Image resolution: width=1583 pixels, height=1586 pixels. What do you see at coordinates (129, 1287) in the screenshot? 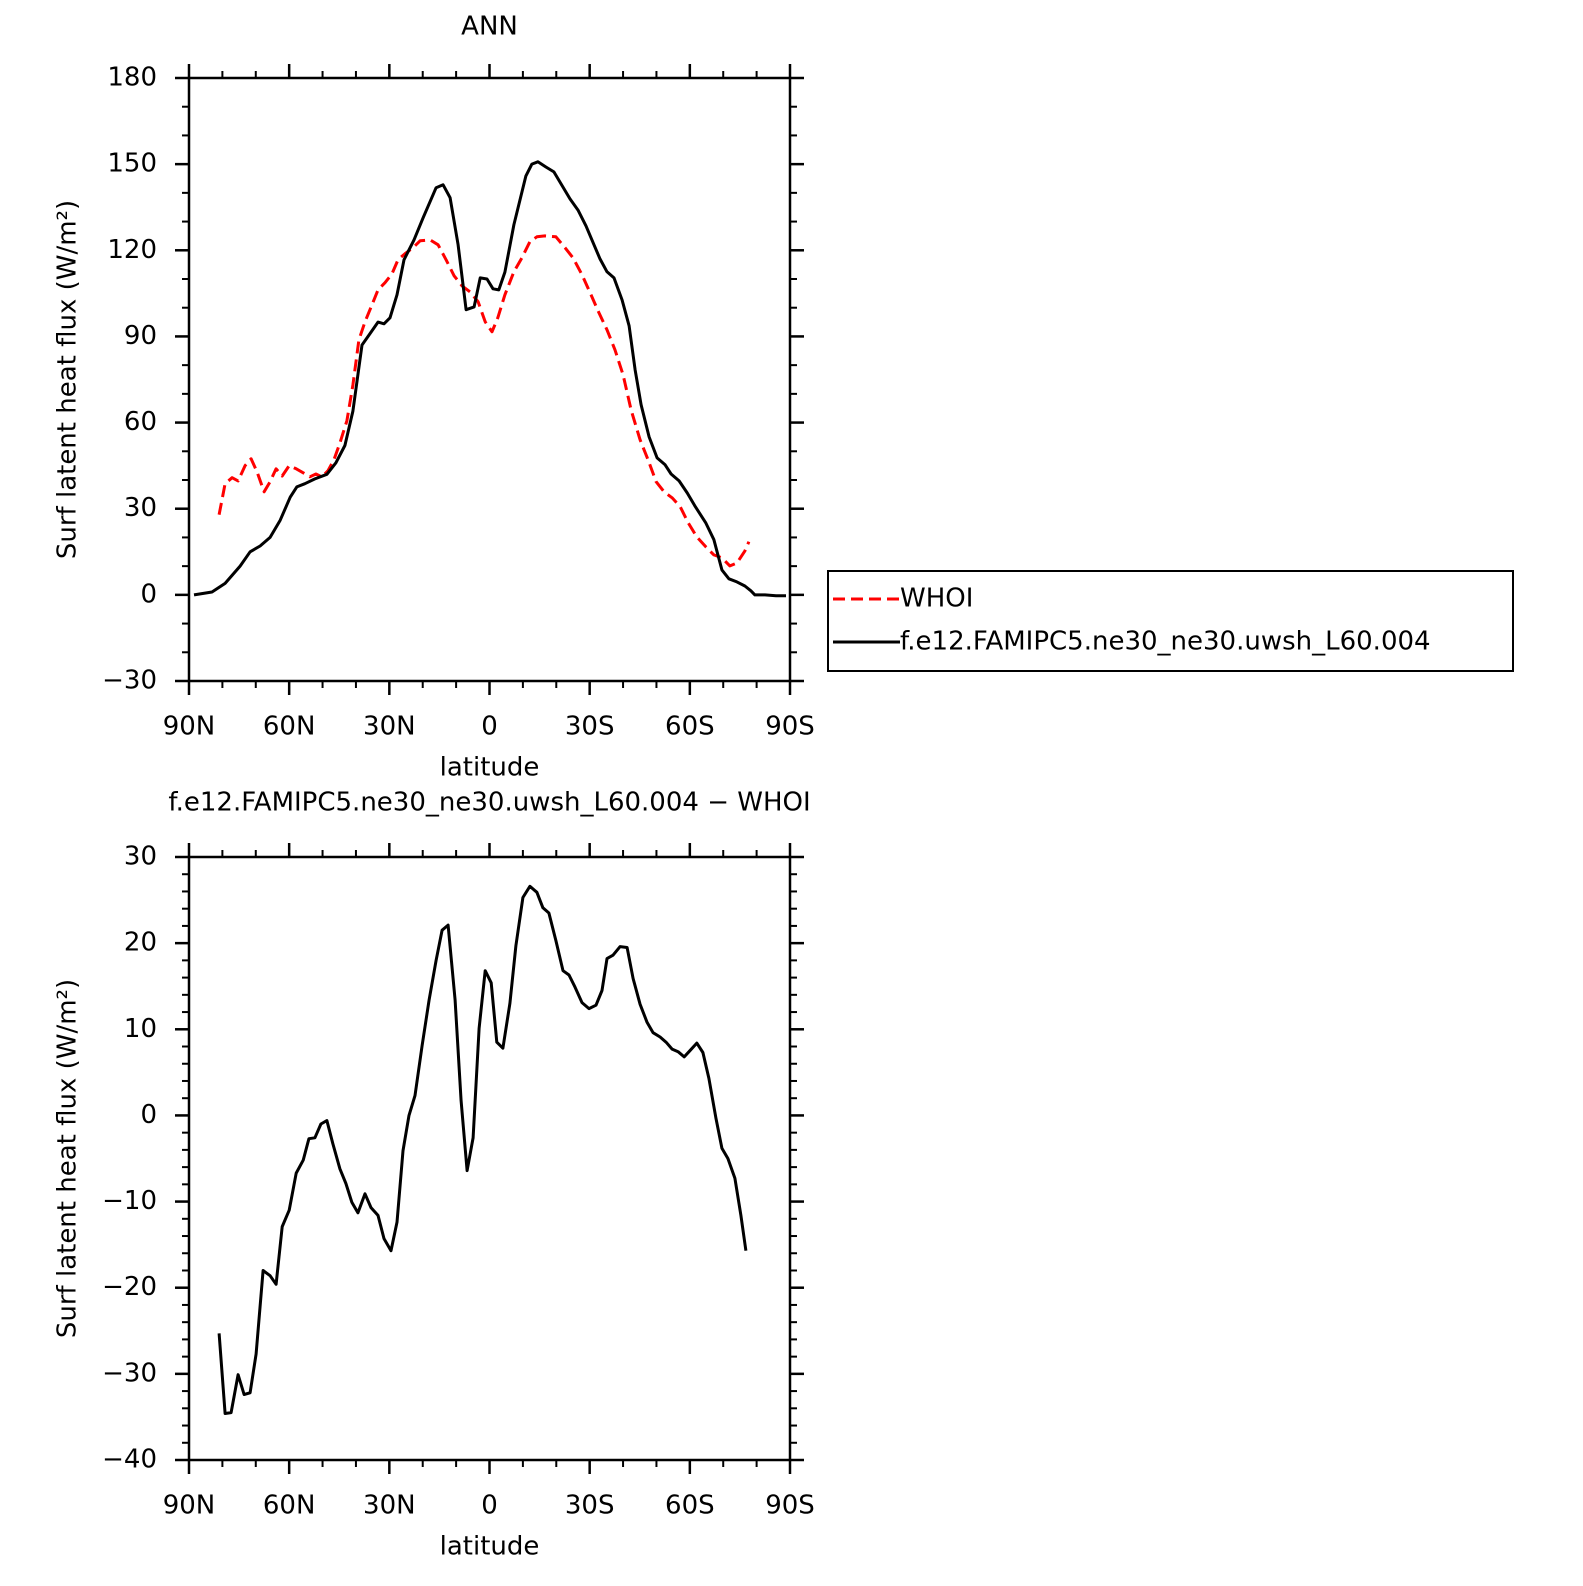
I see `y-tick-label: −20` at bounding box center [129, 1287].